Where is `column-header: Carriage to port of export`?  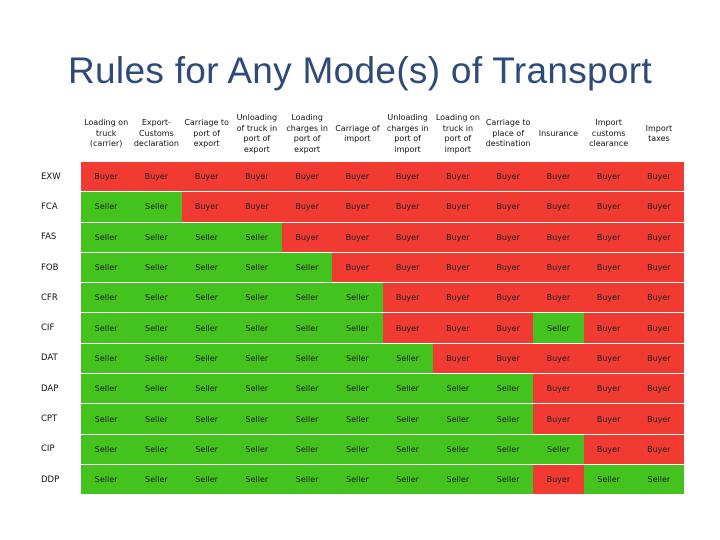
column-header: Carriage to port of export is located at coordinates (207, 134).